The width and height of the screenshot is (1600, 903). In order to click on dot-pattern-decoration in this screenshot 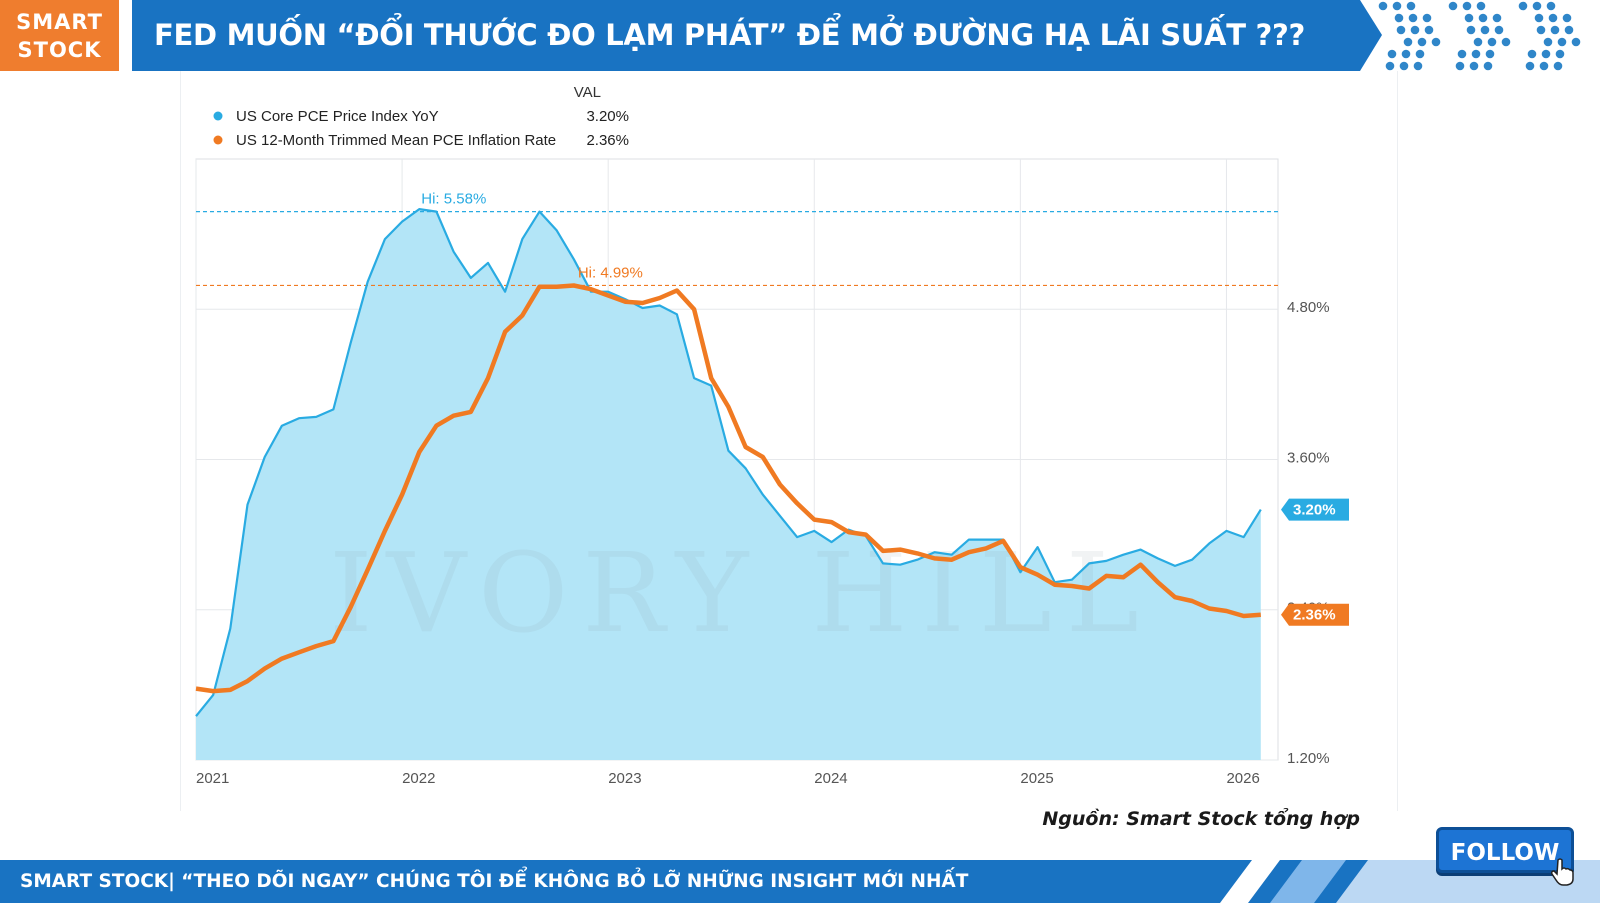, I will do `click(1479, 36)`.